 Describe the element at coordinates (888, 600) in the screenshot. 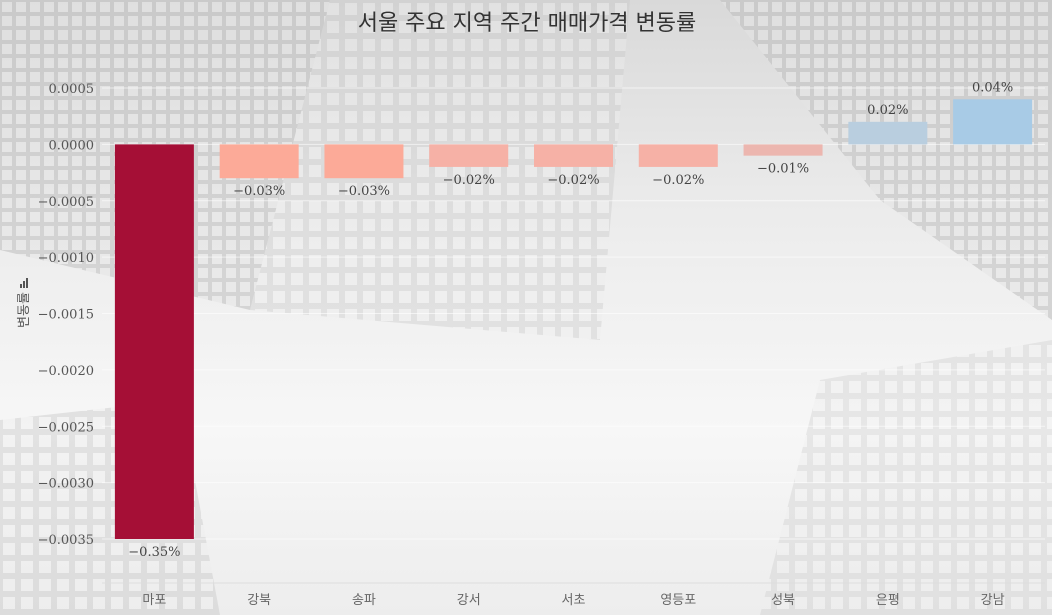

I see `x-tick-label: 은평` at that location.